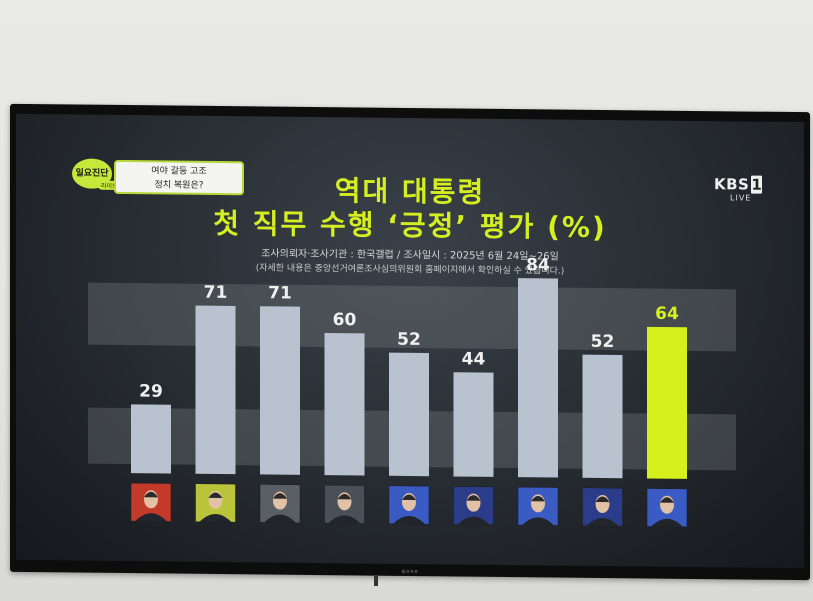 The height and width of the screenshot is (601, 813). What do you see at coordinates (667, 314) in the screenshot?
I see `bar-value-label-9: 64` at bounding box center [667, 314].